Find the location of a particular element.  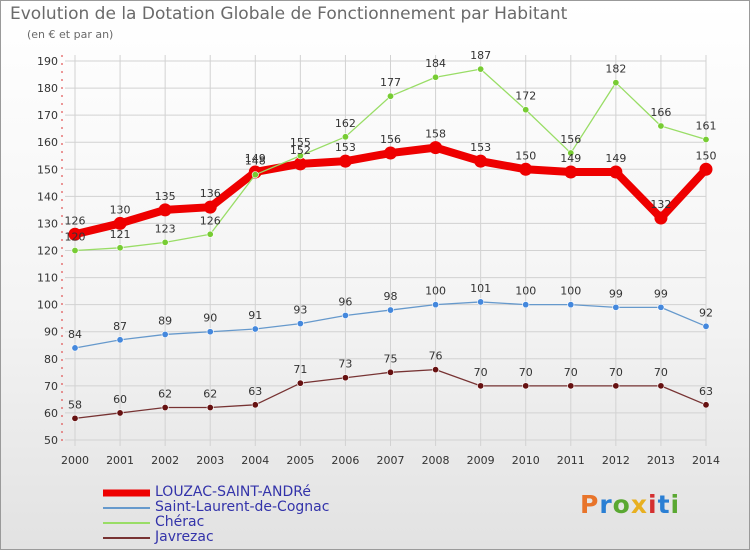

y-tick-label: 130 is located at coordinates (47, 223).